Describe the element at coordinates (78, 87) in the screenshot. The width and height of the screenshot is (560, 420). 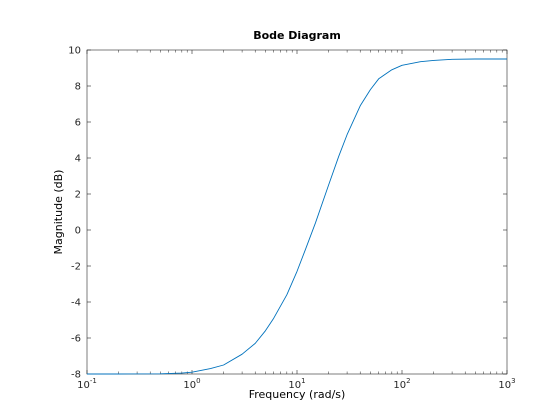
I see `y-tick-label: 8` at that location.